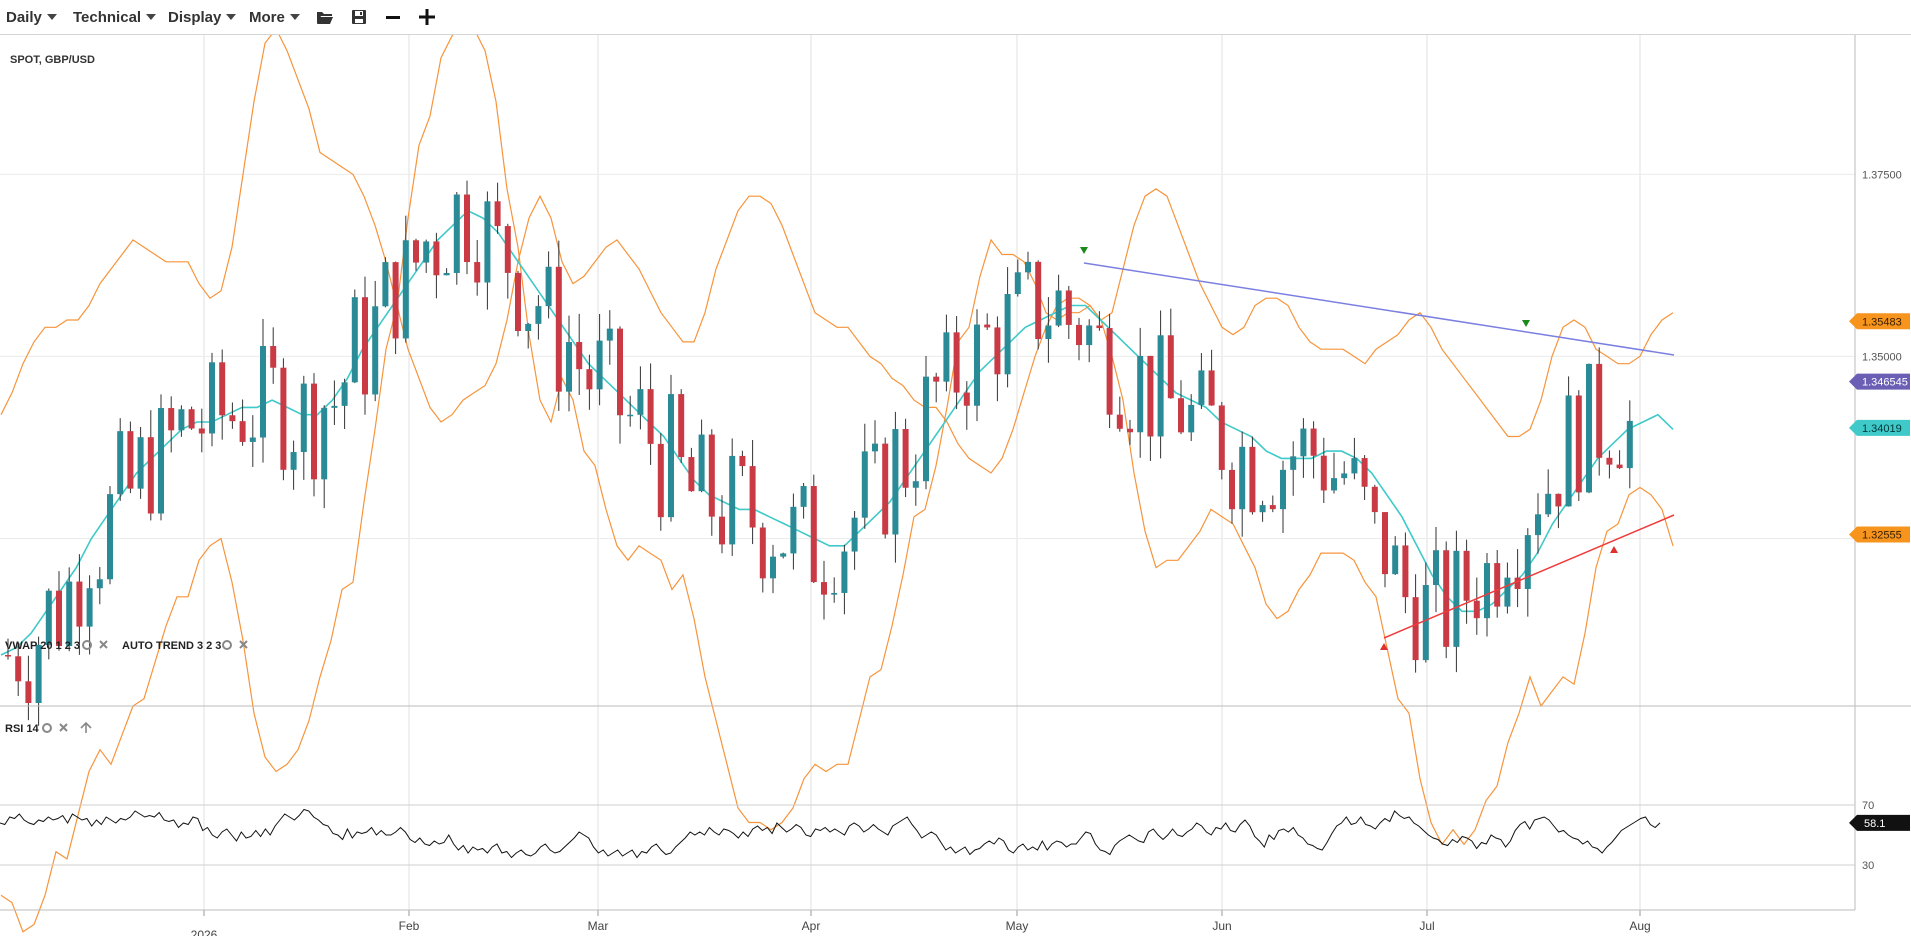 This screenshot has width=1911, height=936. I want to click on swing-high-marker, so click(1084, 250).